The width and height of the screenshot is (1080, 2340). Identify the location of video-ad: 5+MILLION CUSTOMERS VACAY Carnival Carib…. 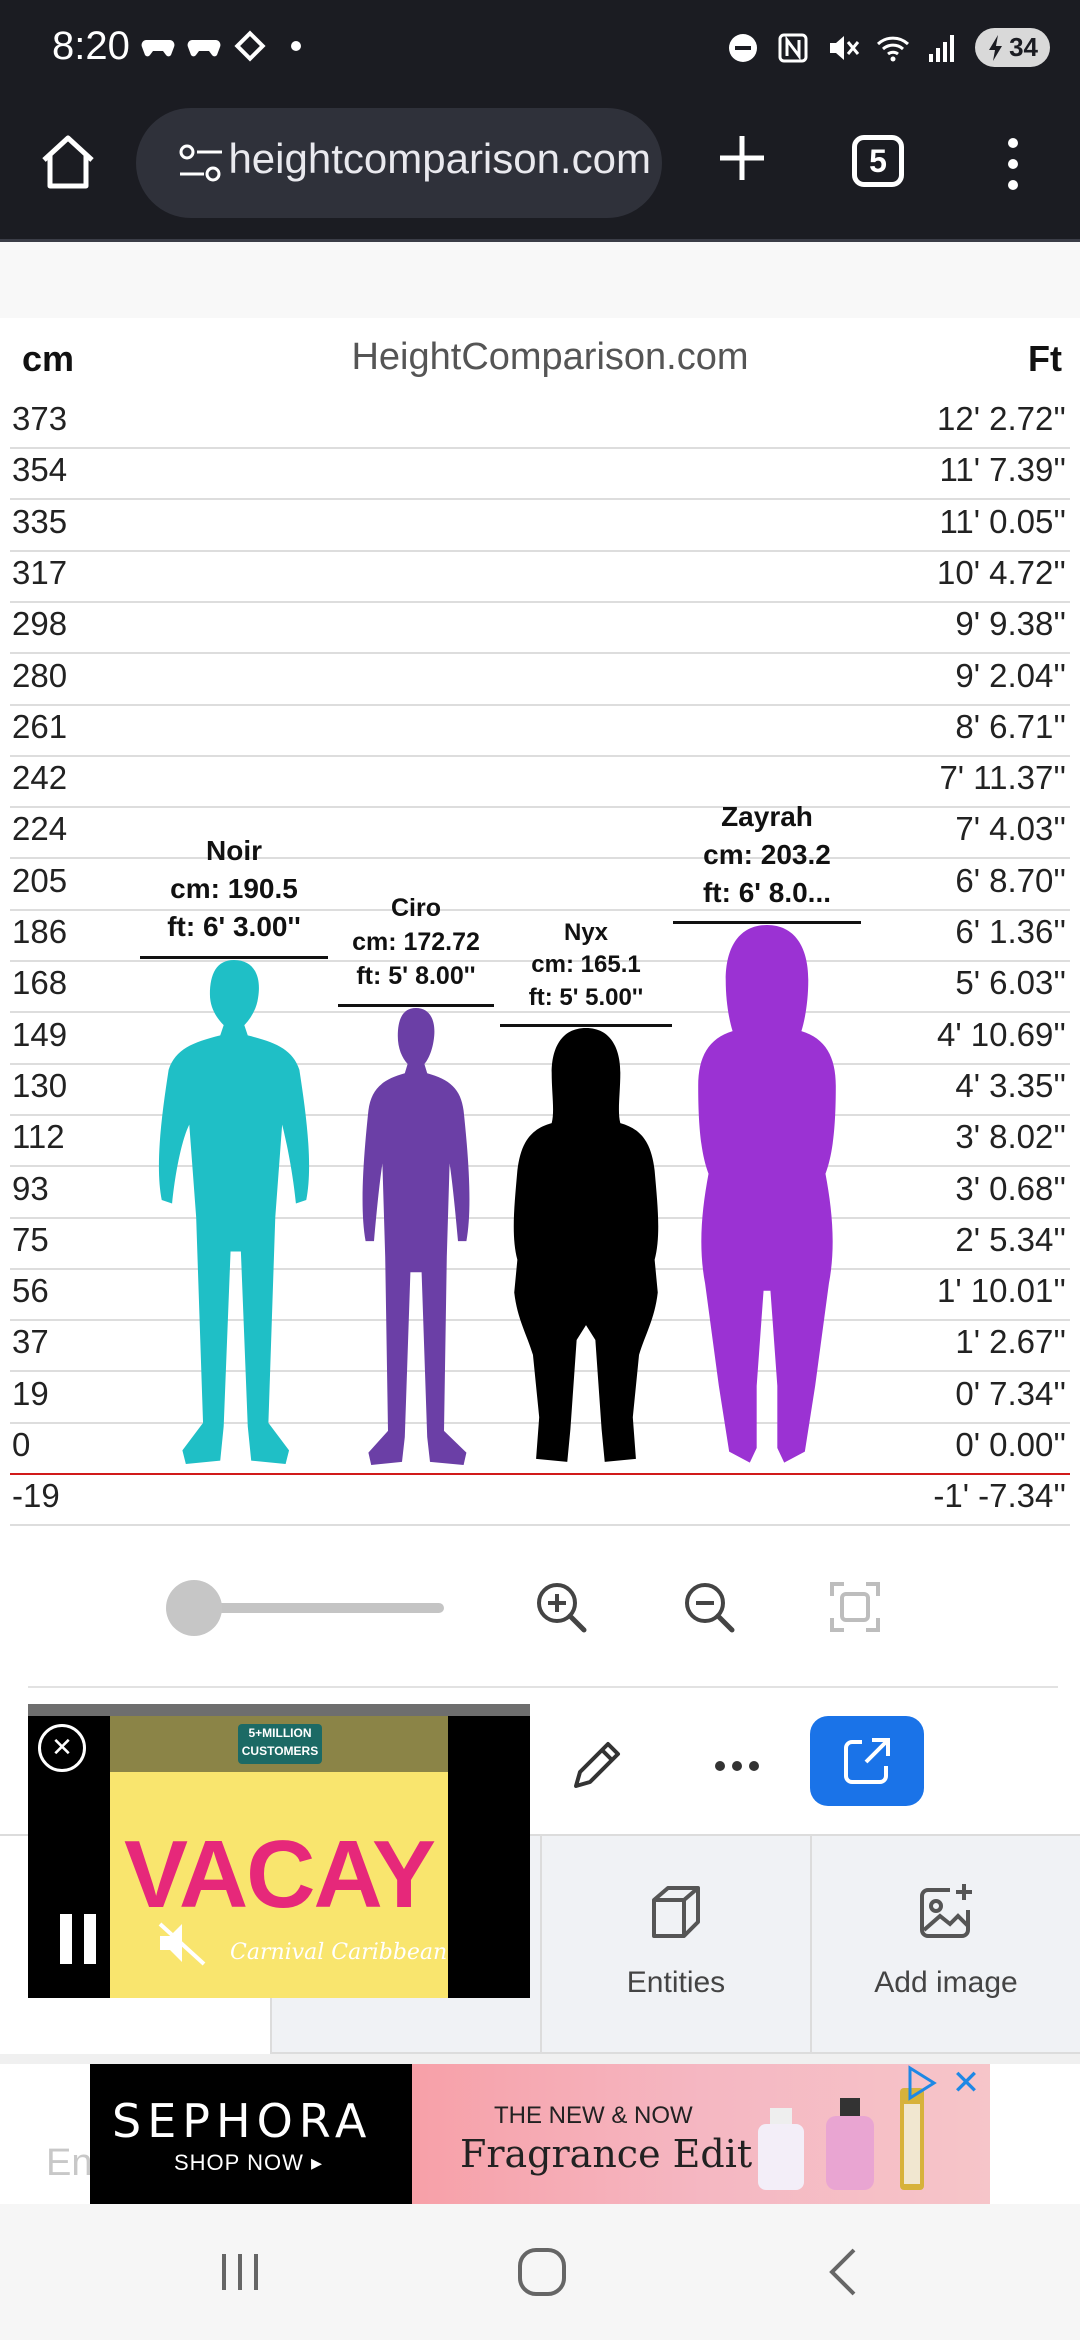
(279, 1851).